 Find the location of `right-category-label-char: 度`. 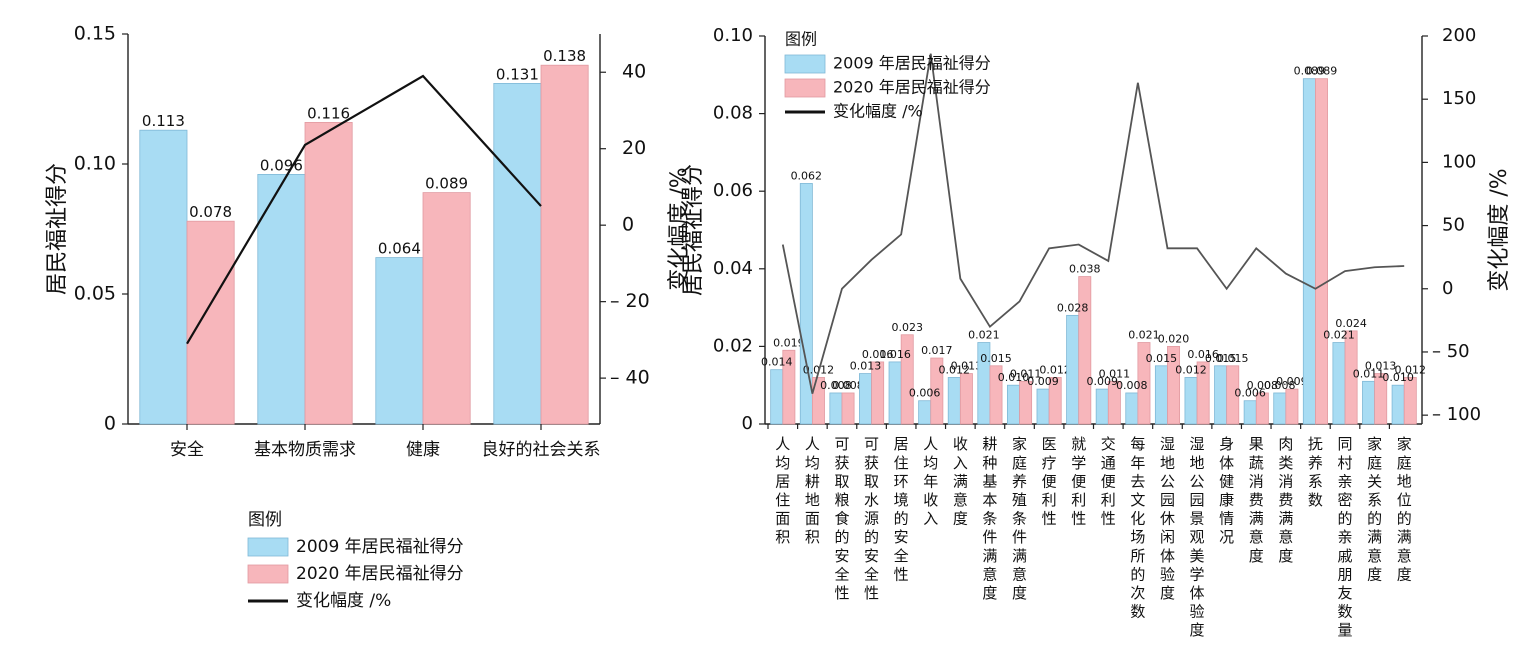

right-category-label-char: 度 is located at coordinates (1374, 574).